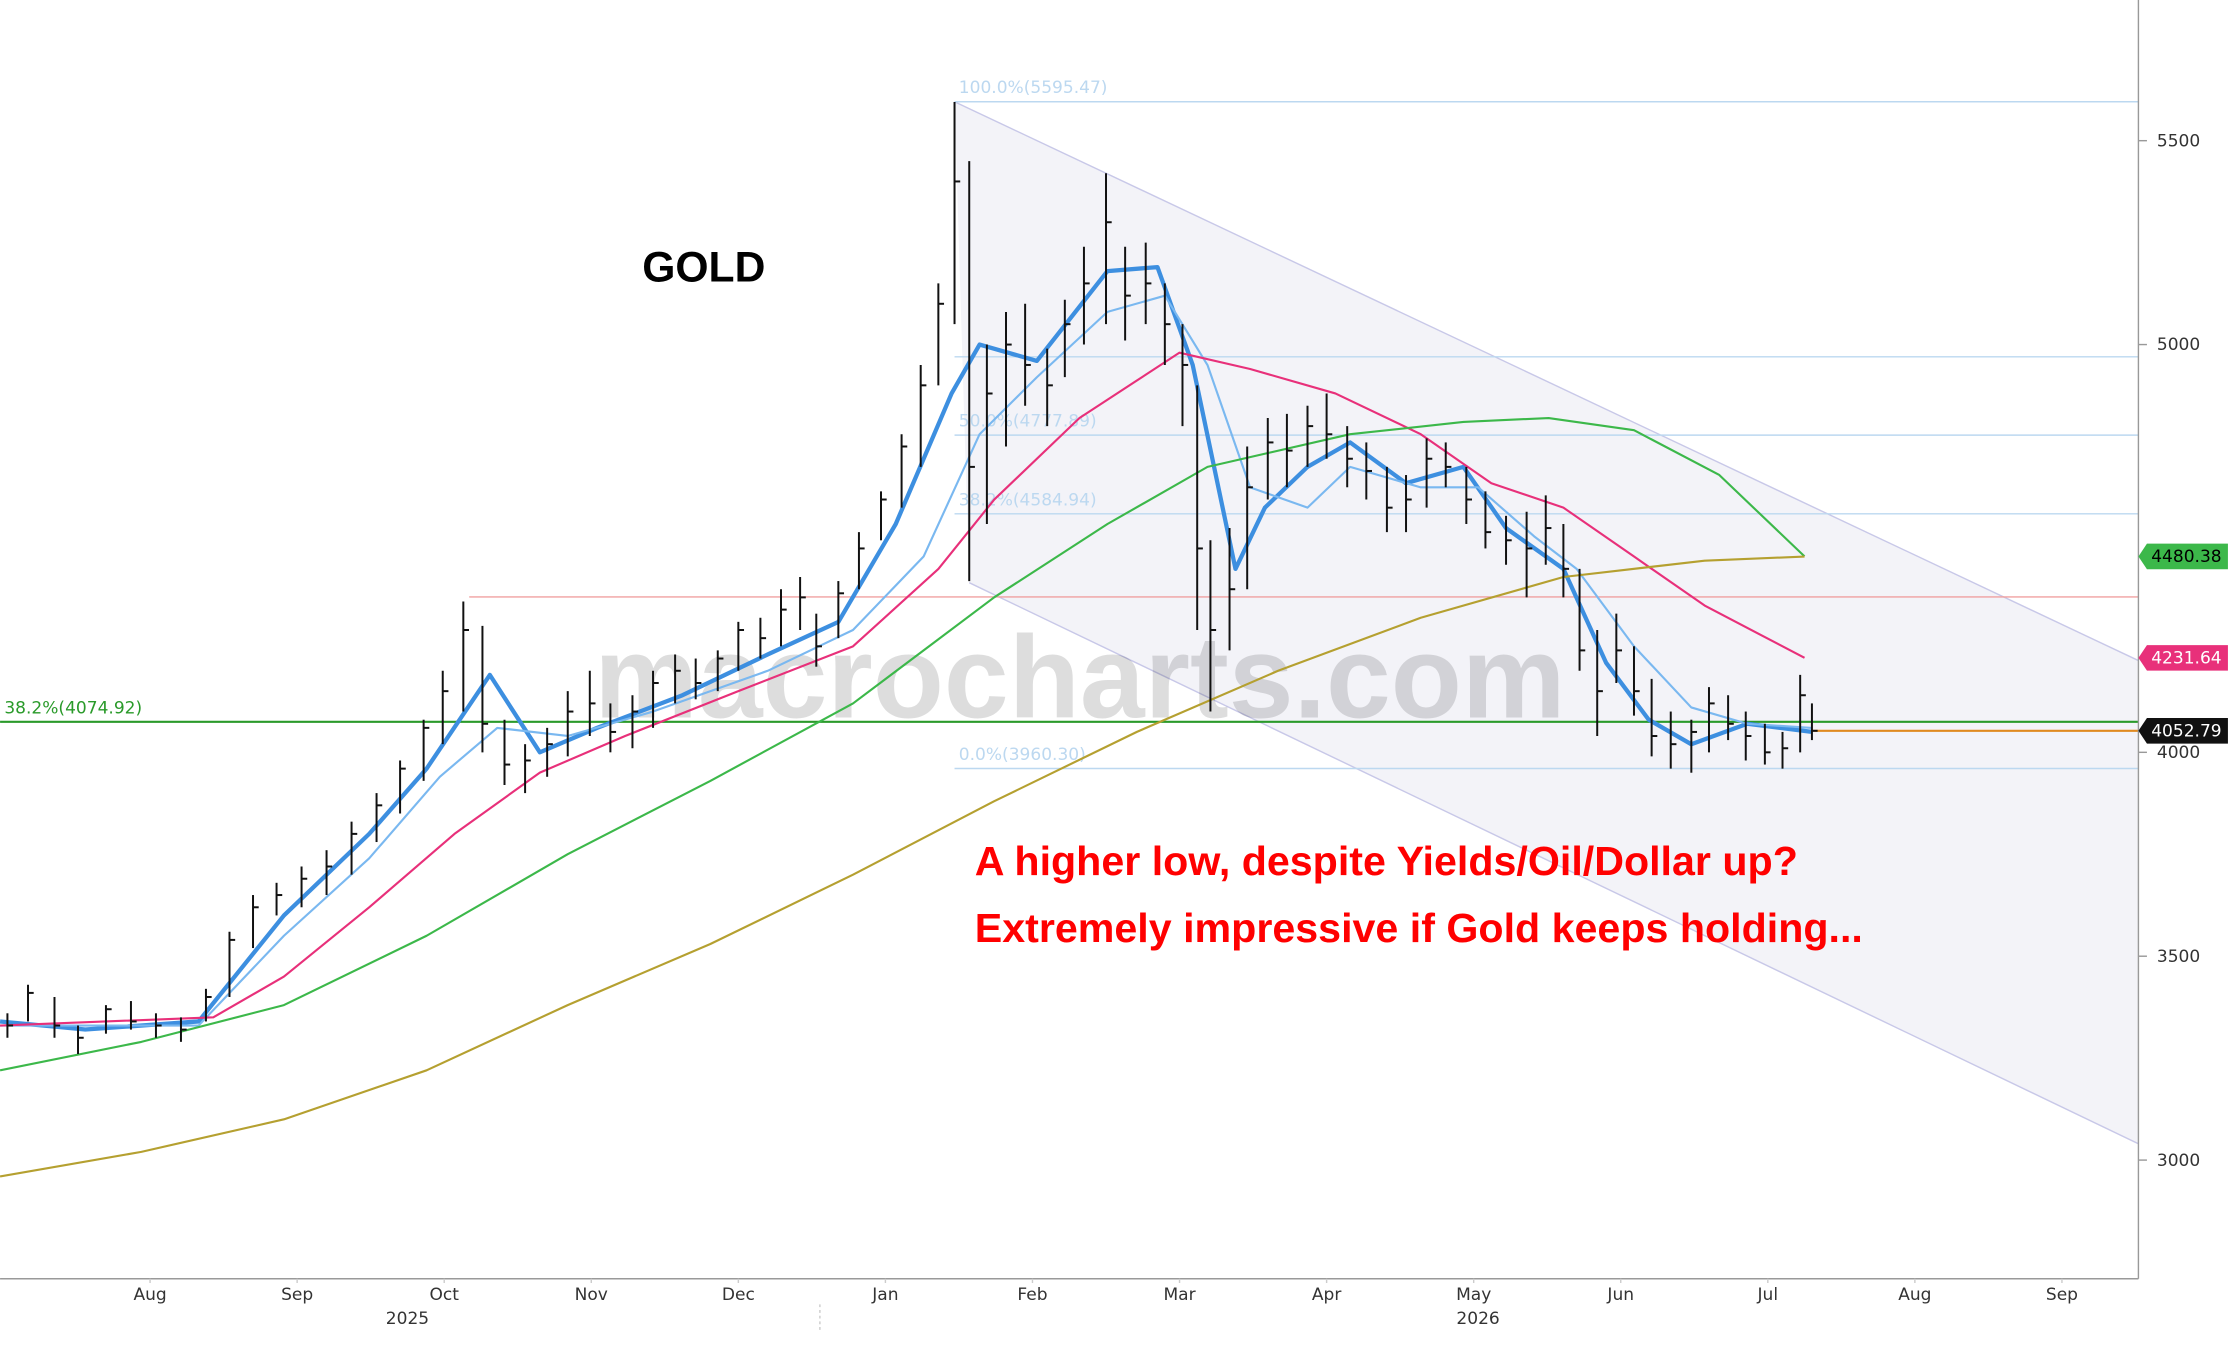  I want to click on level-label: 38.2%(4074.92), so click(73, 708).